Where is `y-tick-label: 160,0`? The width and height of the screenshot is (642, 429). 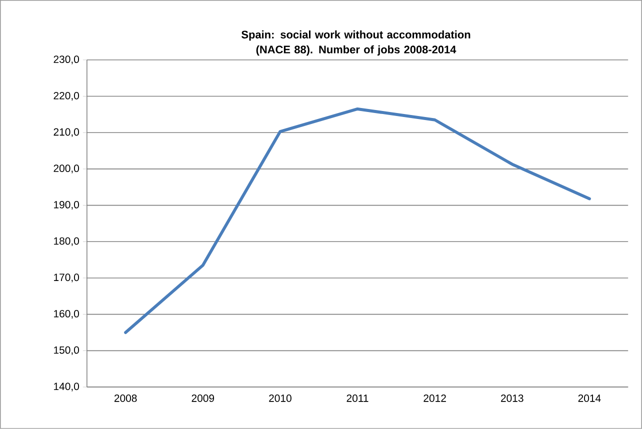
y-tick-label: 160,0 is located at coordinates (67, 314).